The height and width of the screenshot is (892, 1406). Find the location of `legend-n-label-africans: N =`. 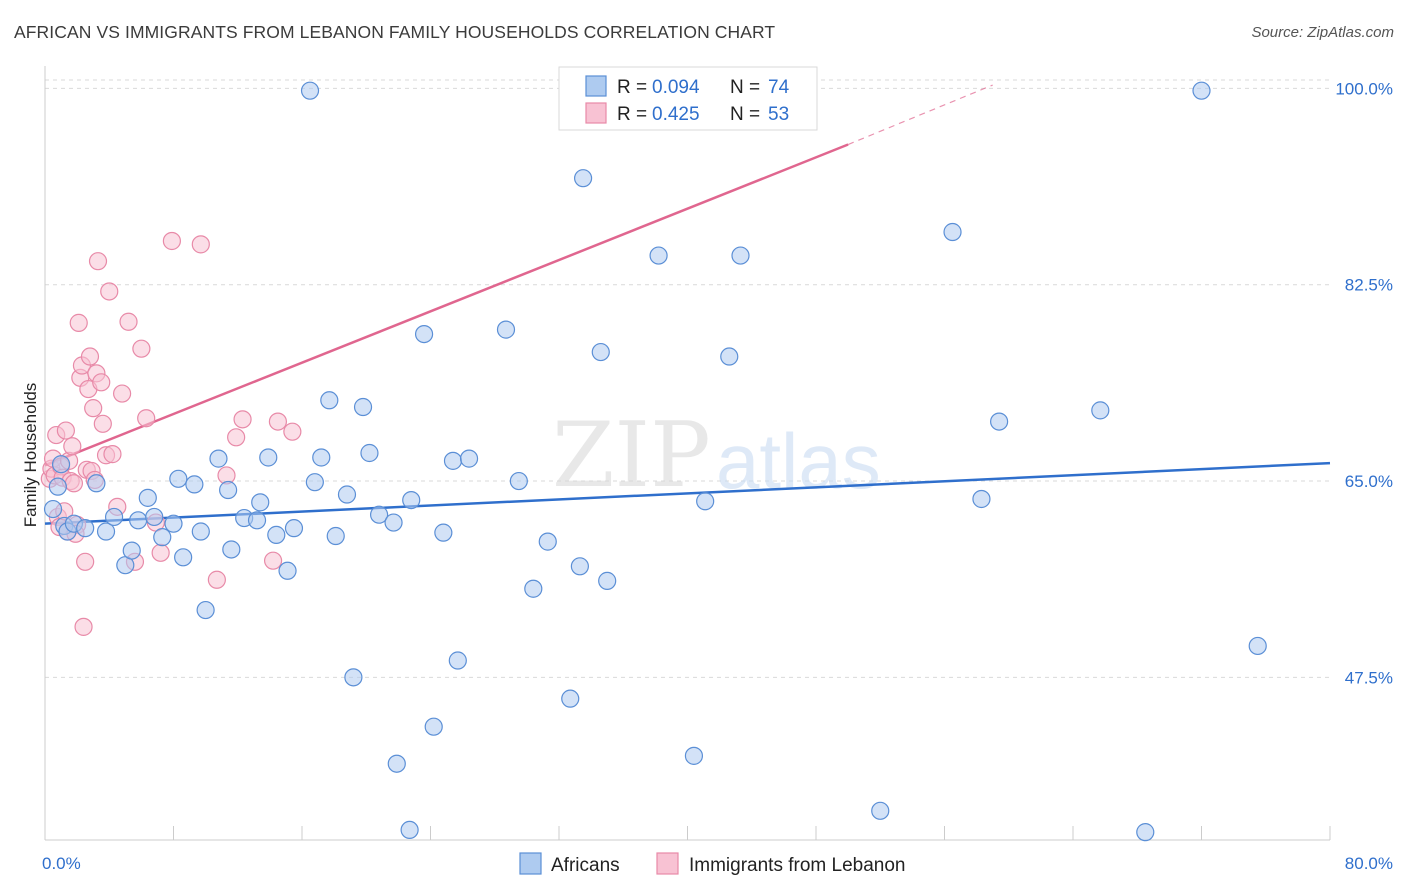

legend-n-label-africans: N = is located at coordinates (745, 87).